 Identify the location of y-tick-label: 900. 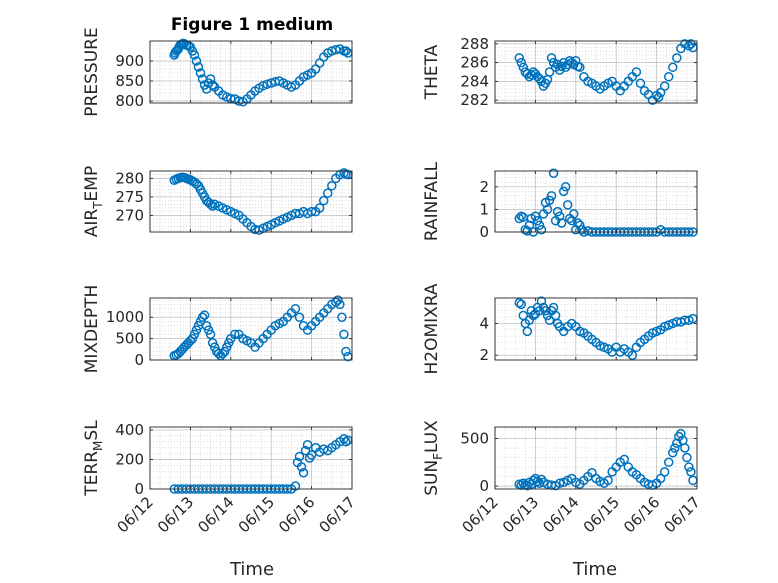
(129, 61).